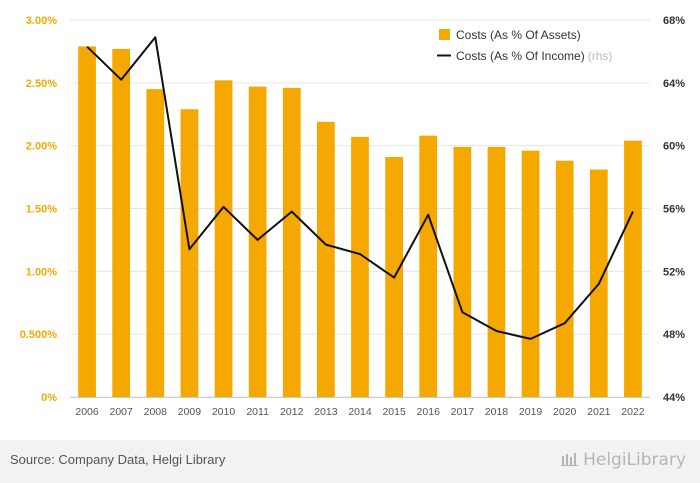  What do you see at coordinates (429, 412) in the screenshot?
I see `x-tick-label: 2016` at bounding box center [429, 412].